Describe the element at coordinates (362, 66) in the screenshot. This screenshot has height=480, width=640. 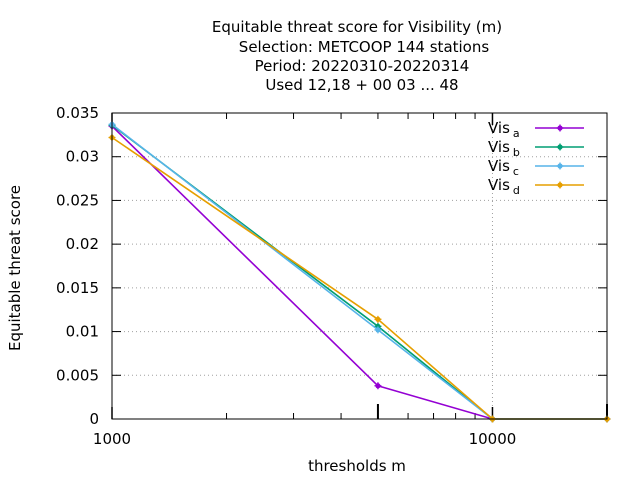
I see `title-line: Period: 20220310-20220314` at that location.